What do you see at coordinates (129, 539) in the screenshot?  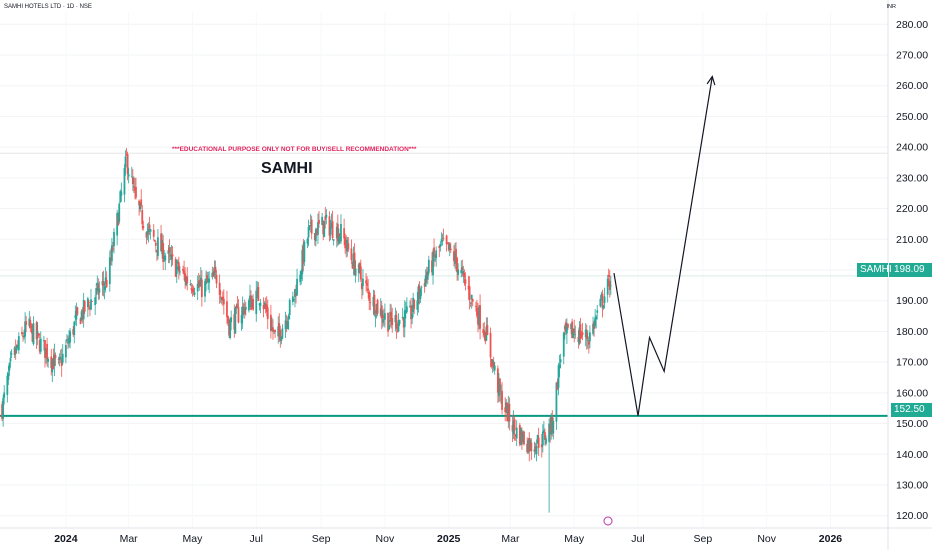 I see `time-tick-label: Mar` at bounding box center [129, 539].